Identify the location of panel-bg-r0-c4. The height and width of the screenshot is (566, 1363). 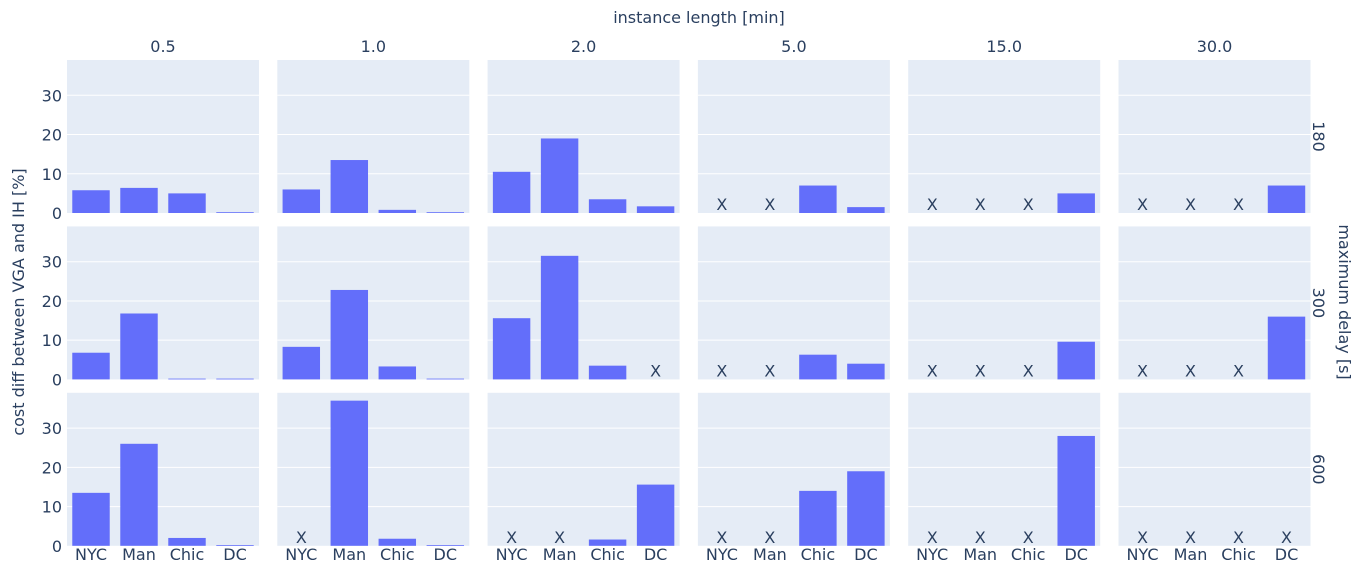
(1004, 136).